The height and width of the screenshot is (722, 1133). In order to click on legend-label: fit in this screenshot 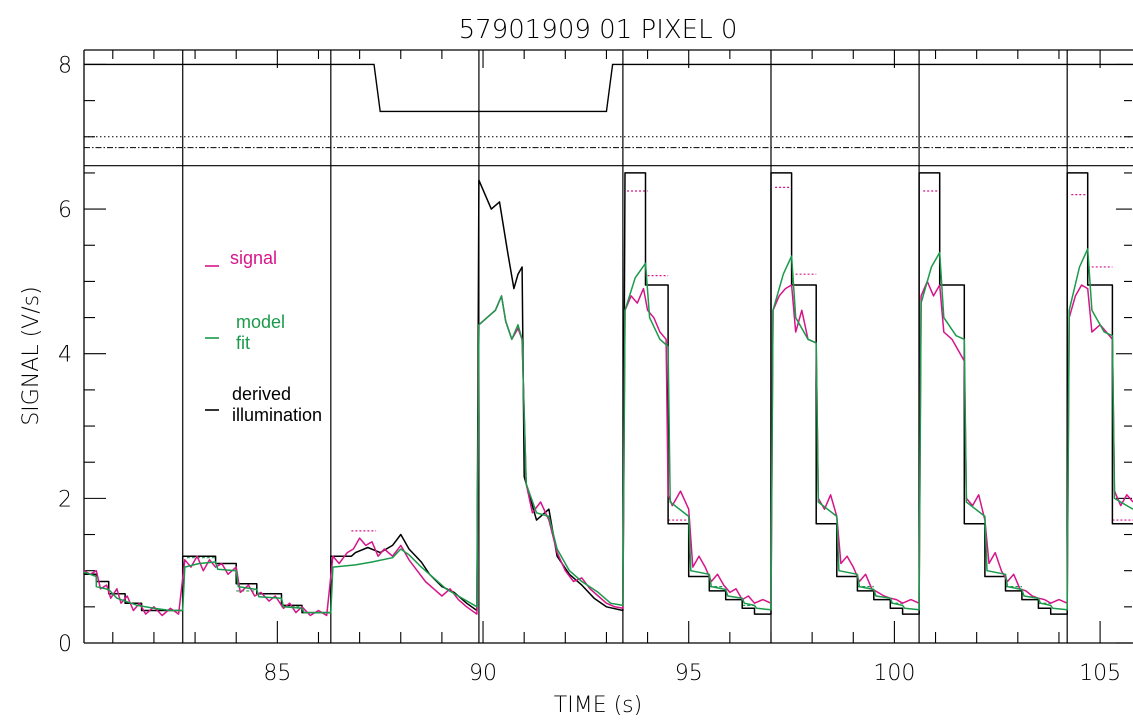, I will do `click(243, 343)`.